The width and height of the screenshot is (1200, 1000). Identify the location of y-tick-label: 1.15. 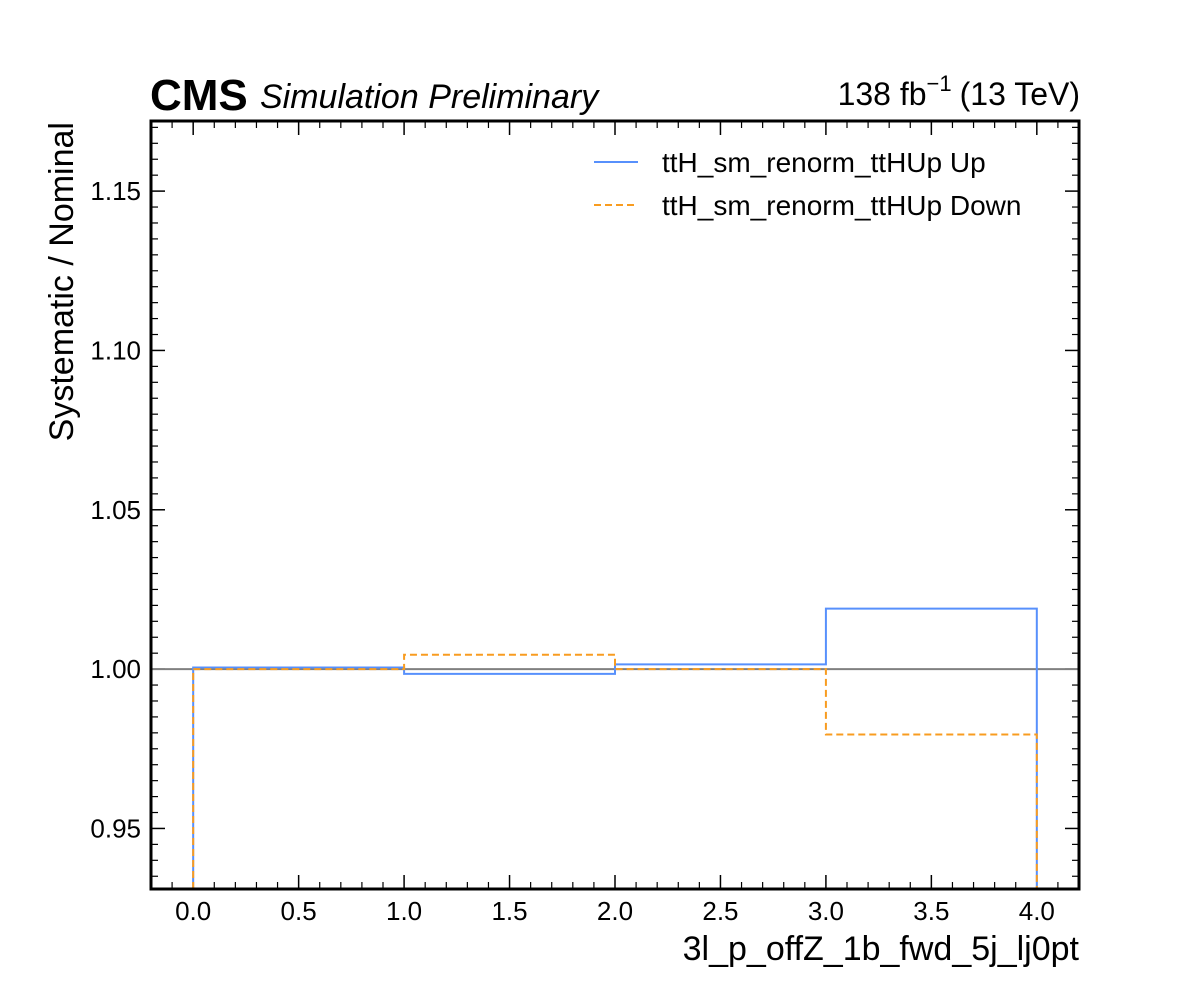
(115, 191).